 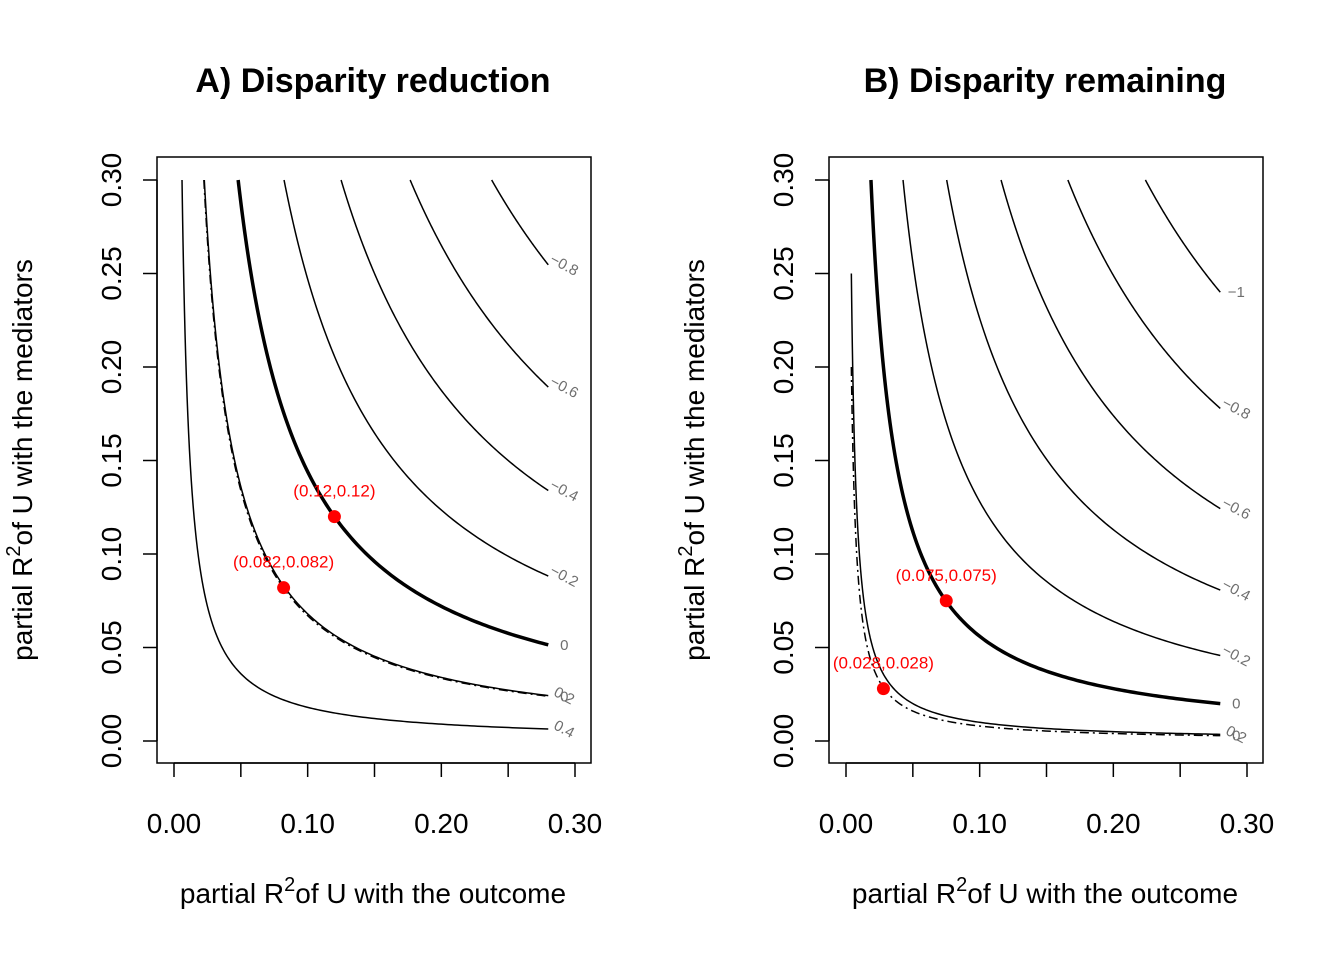 What do you see at coordinates (372, 81) in the screenshot?
I see `panel-title: A) Disparity reduction` at bounding box center [372, 81].